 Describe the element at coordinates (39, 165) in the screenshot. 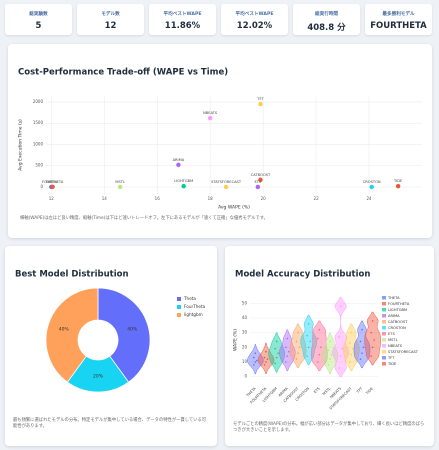

I see `y-tick-label: 500` at that location.